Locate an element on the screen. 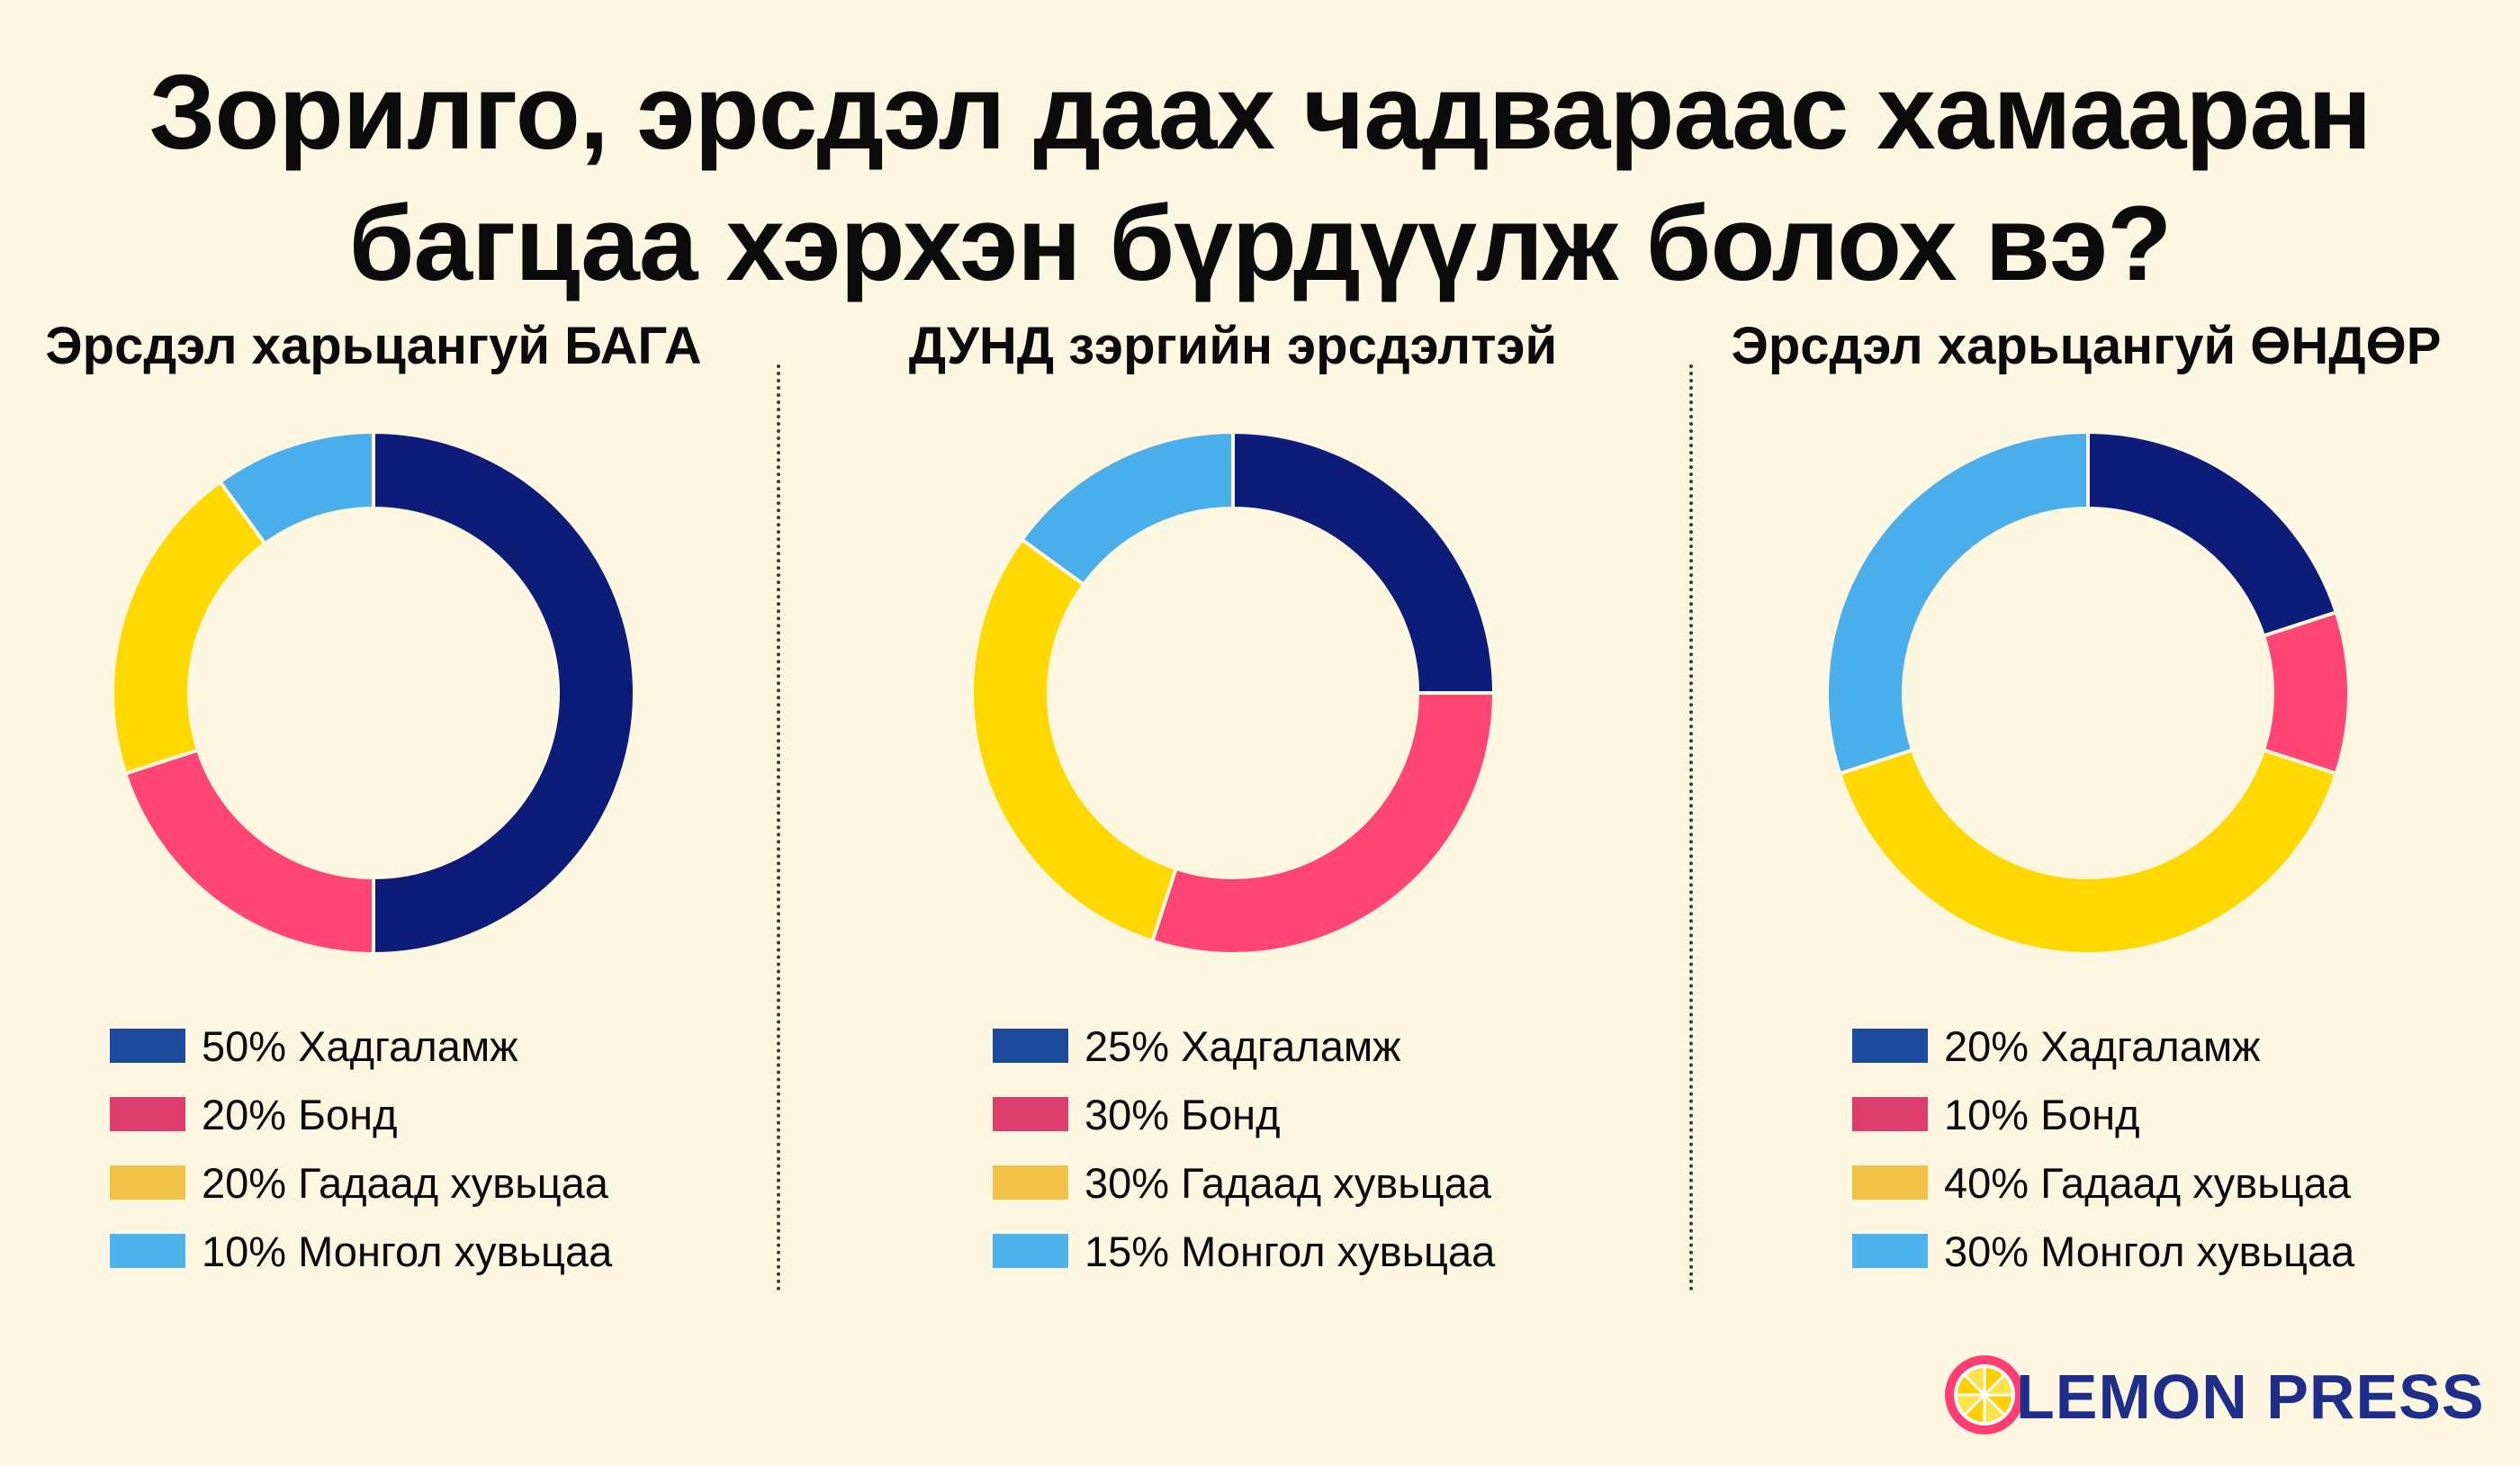 This screenshot has height=1466, width=2520. title-line-1: Зорилго, эрсдэл даах чадвараас хамааран is located at coordinates (1260, 112).